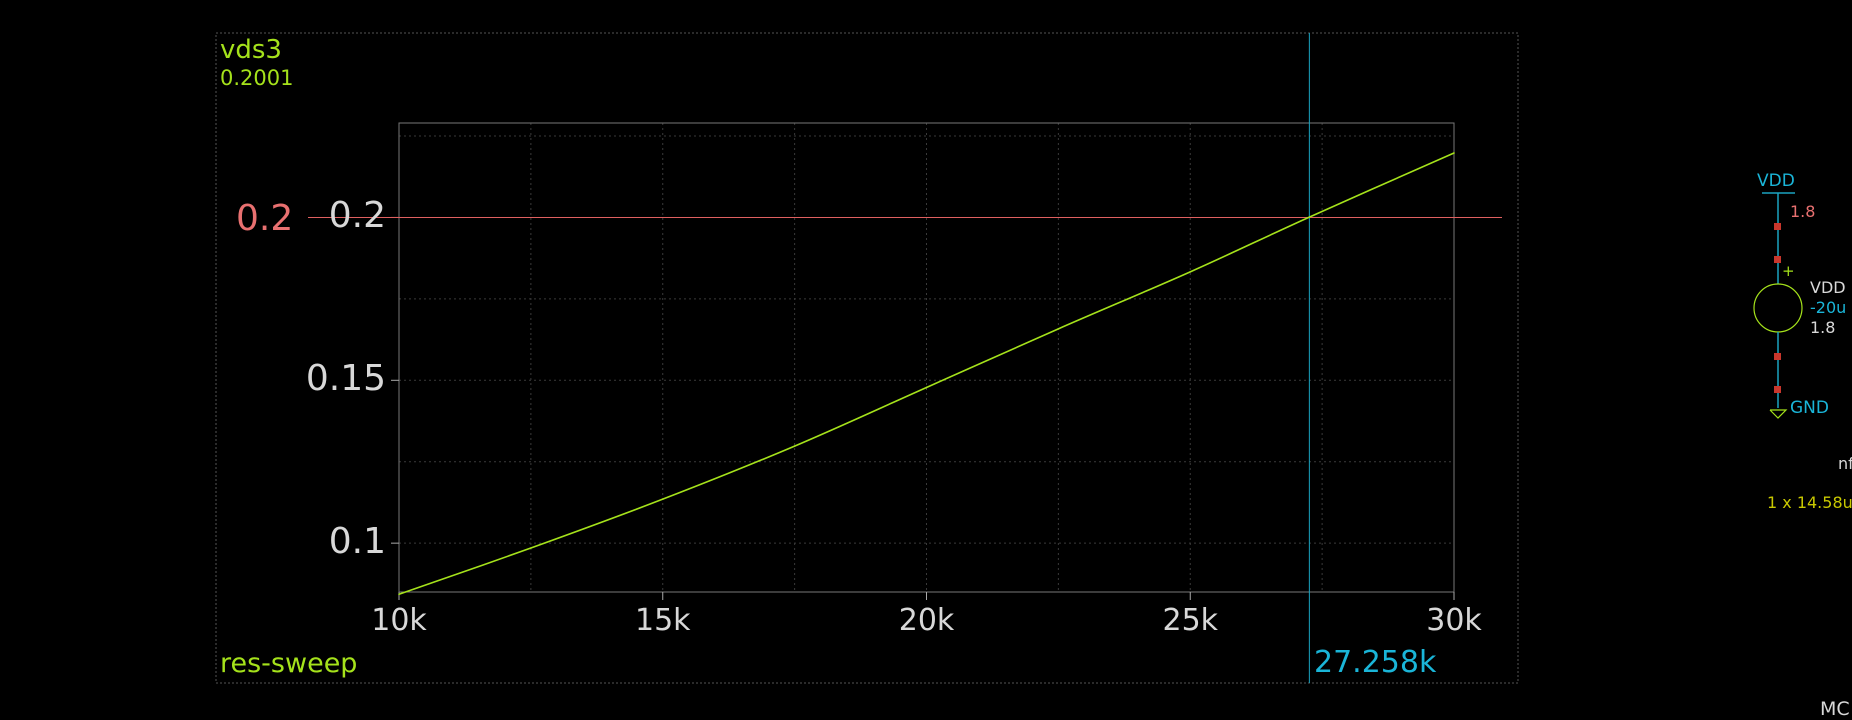  I want to click on source-current-label: -20u, so click(1828, 307).